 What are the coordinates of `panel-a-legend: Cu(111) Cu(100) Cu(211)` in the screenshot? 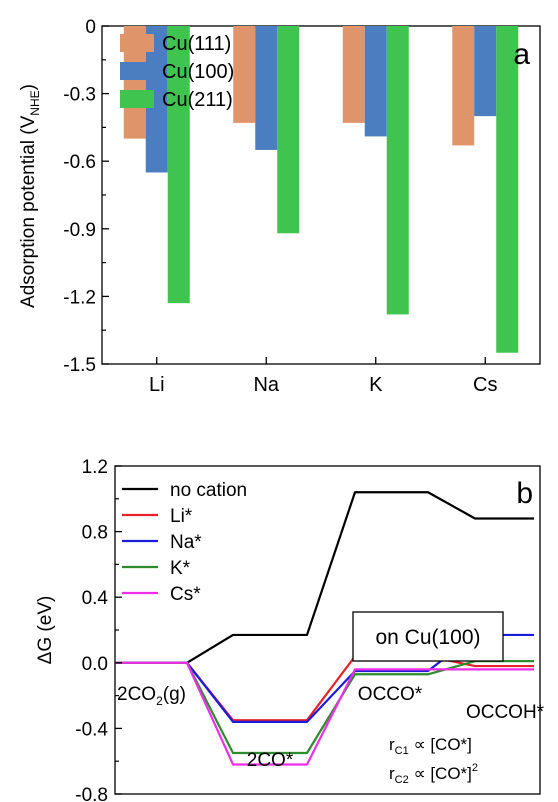 It's located at (177, 72).